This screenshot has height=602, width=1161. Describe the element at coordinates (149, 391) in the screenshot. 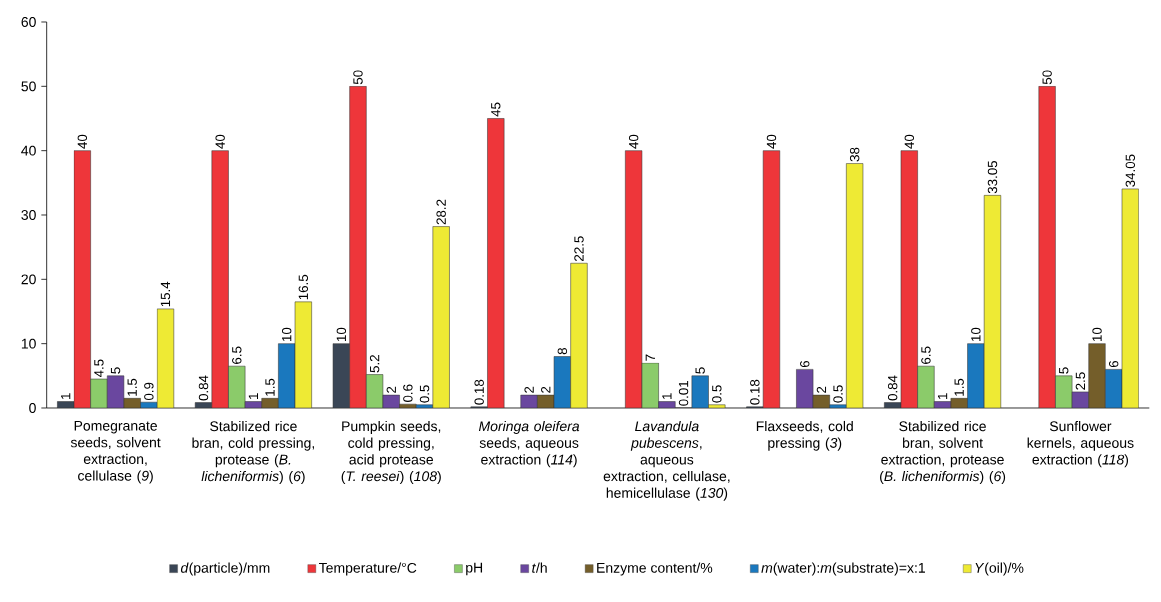

I see `data-label: 0.9` at that location.